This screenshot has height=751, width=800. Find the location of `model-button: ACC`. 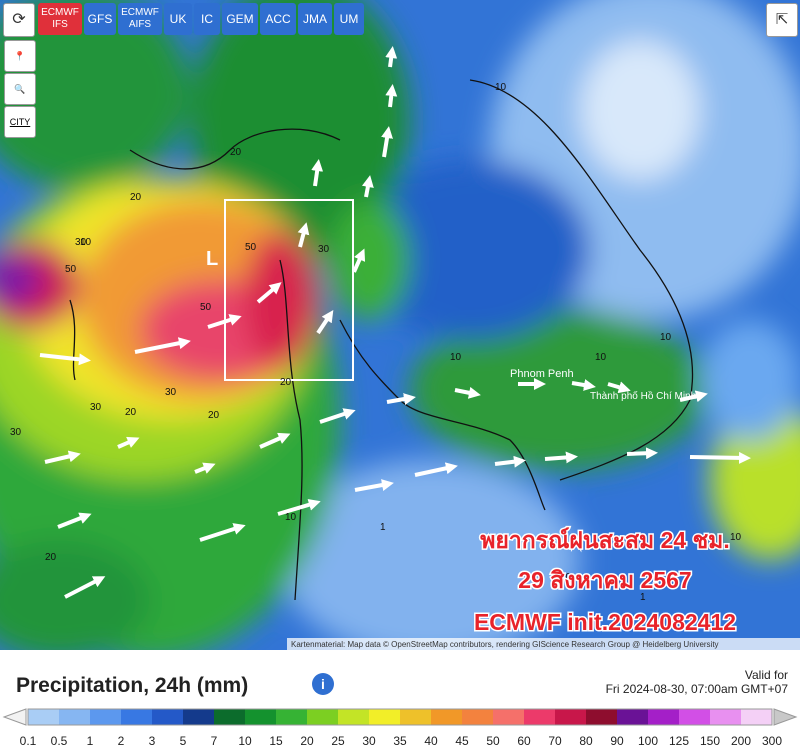

model-button: ACC is located at coordinates (278, 19).